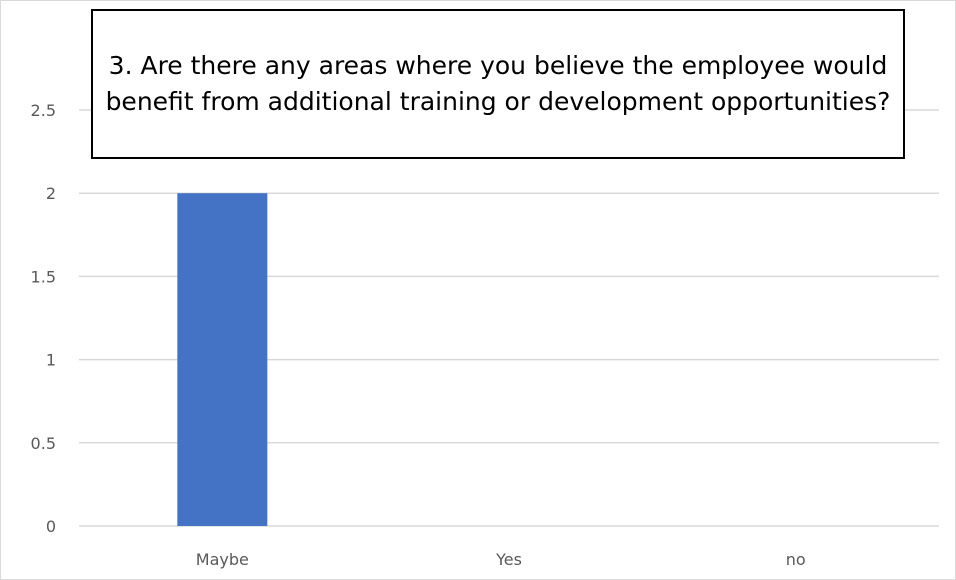 The width and height of the screenshot is (956, 580). I want to click on y-tick-label: 1, so click(51, 360).